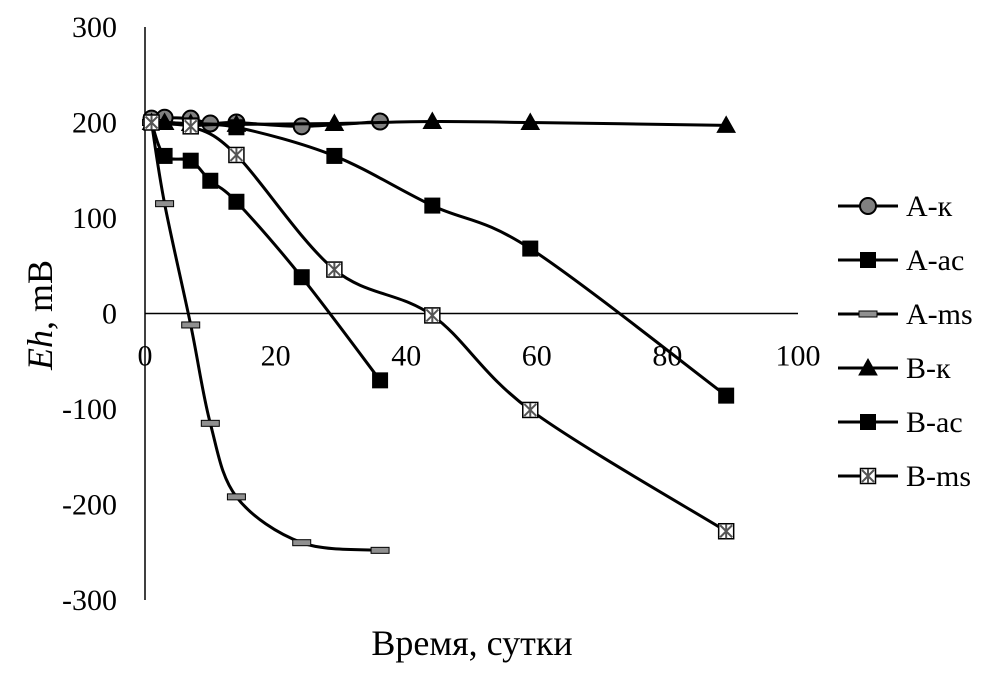 This screenshot has height=676, width=1004. Describe the element at coordinates (145, 356) in the screenshot. I see `x-tick-label: 0` at that location.